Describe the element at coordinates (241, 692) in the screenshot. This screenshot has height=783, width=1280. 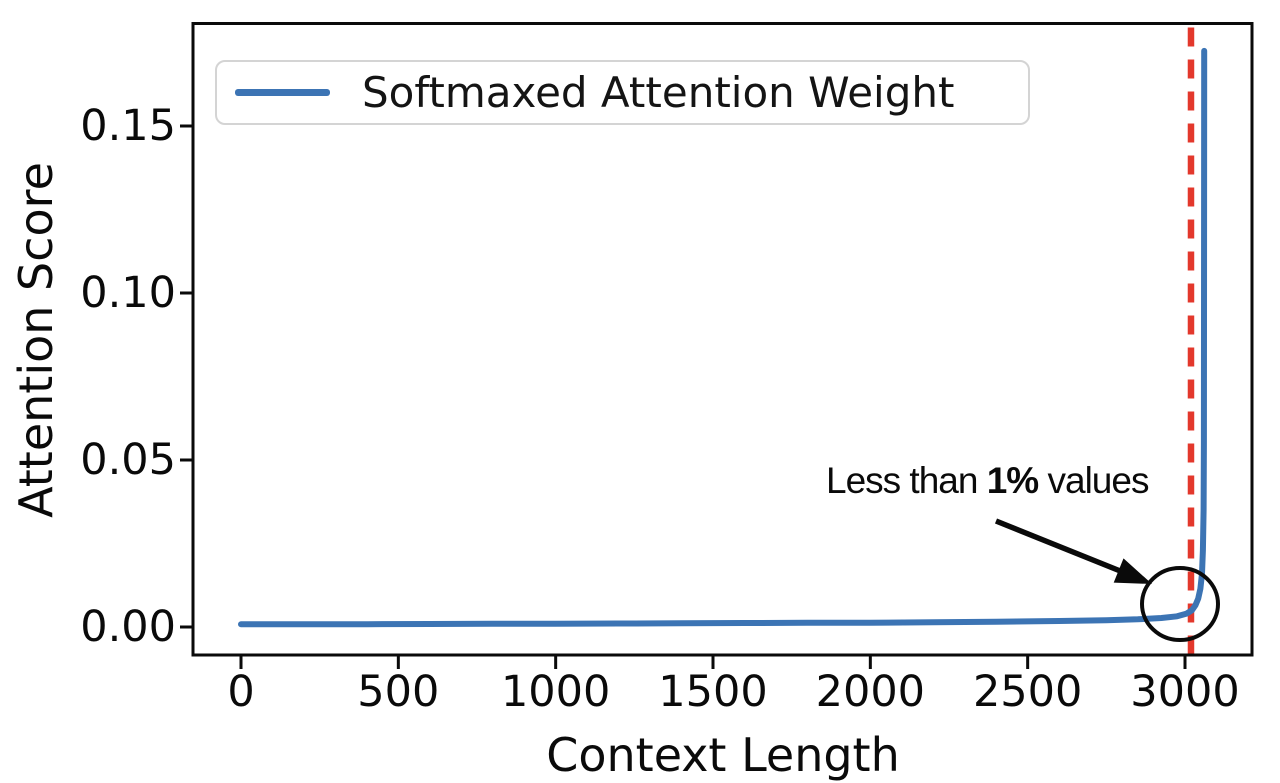
I see `x-tick-label-0: 0` at that location.